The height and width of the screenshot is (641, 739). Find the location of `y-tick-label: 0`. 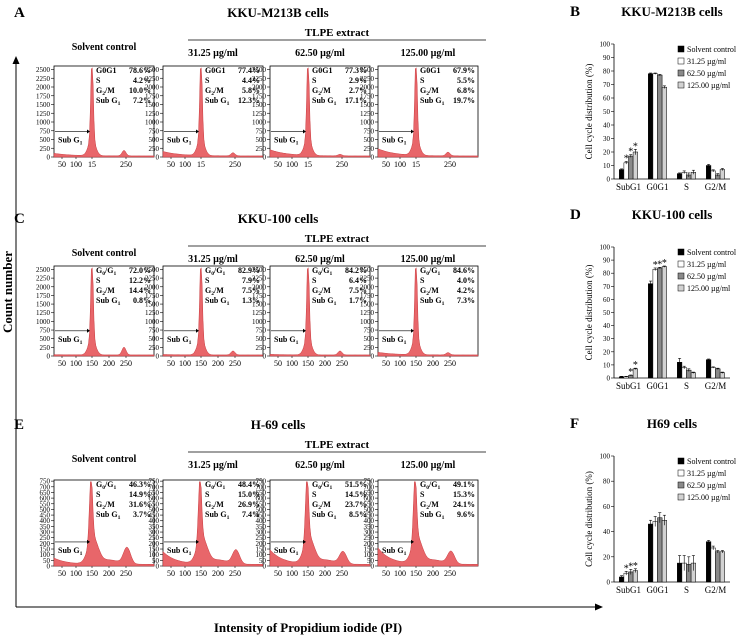

y-tick-label: 0 is located at coordinates (373, 158).